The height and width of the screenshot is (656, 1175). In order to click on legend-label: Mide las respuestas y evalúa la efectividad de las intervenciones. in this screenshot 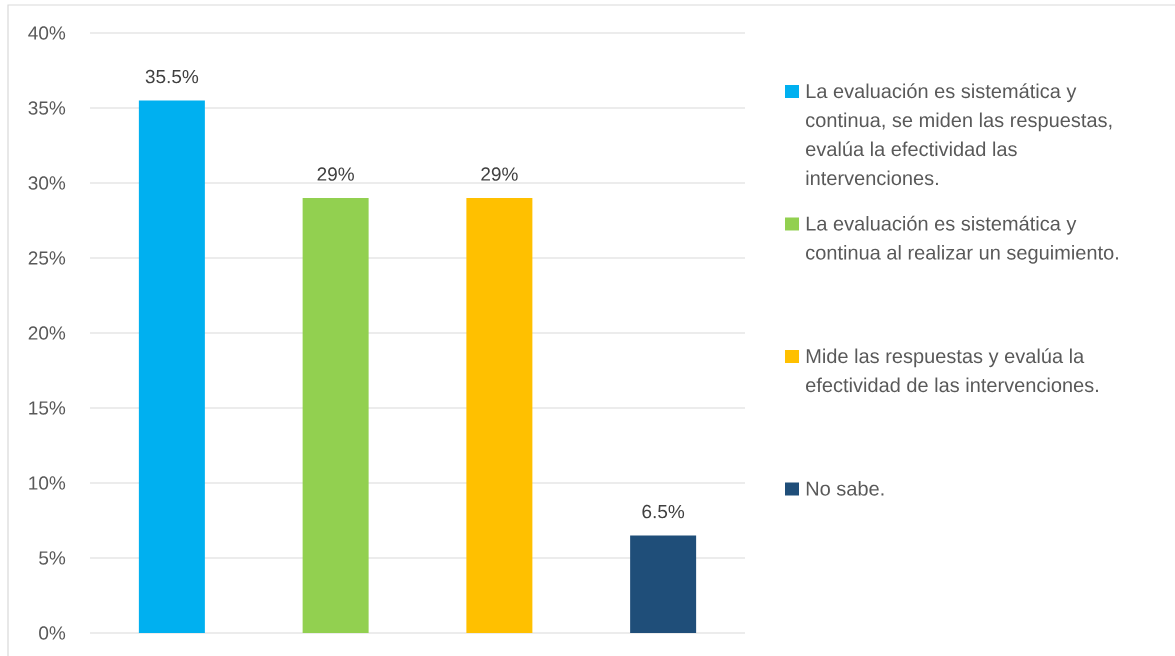, I will do `click(952, 370)`.